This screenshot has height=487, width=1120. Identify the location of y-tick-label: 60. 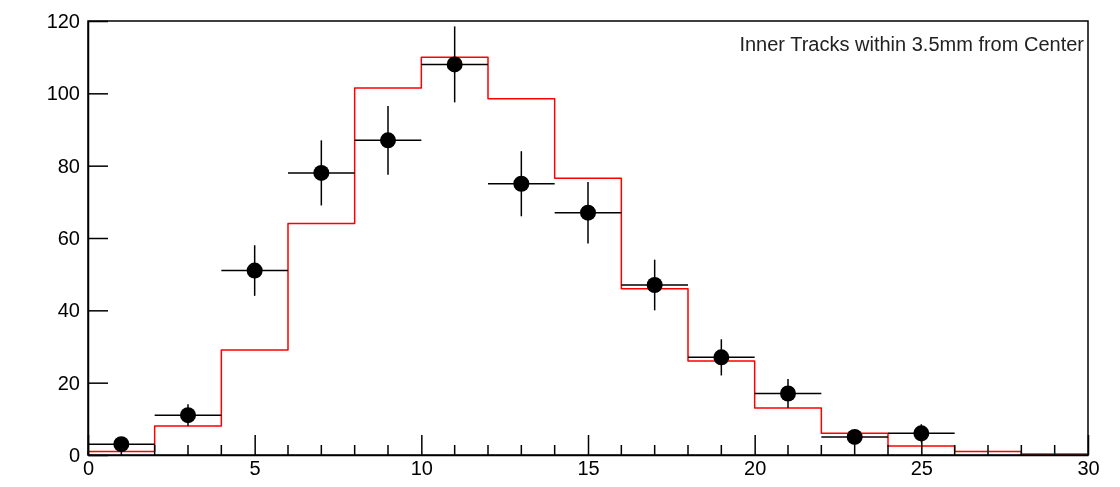
(68, 237).